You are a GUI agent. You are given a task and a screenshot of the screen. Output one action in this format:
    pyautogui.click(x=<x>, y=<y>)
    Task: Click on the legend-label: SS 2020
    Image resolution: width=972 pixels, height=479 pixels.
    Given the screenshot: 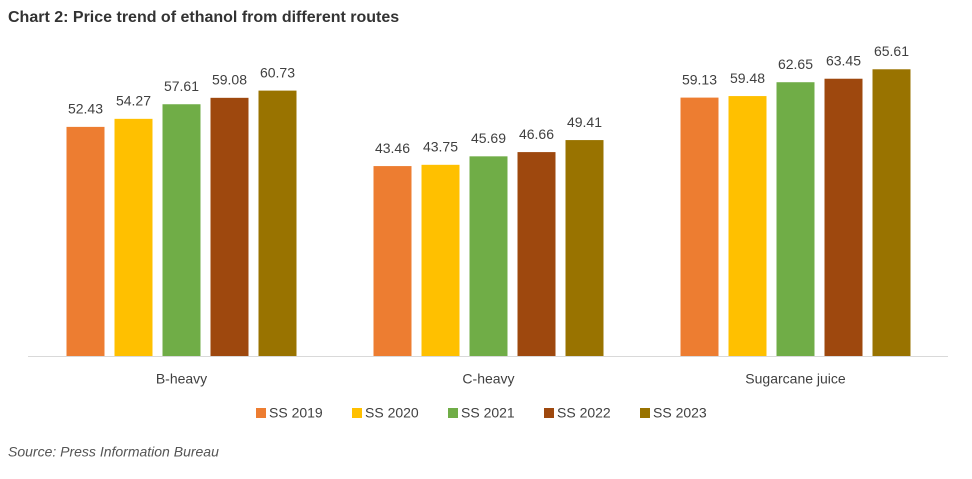 What is the action you would take?
    pyautogui.click(x=392, y=413)
    